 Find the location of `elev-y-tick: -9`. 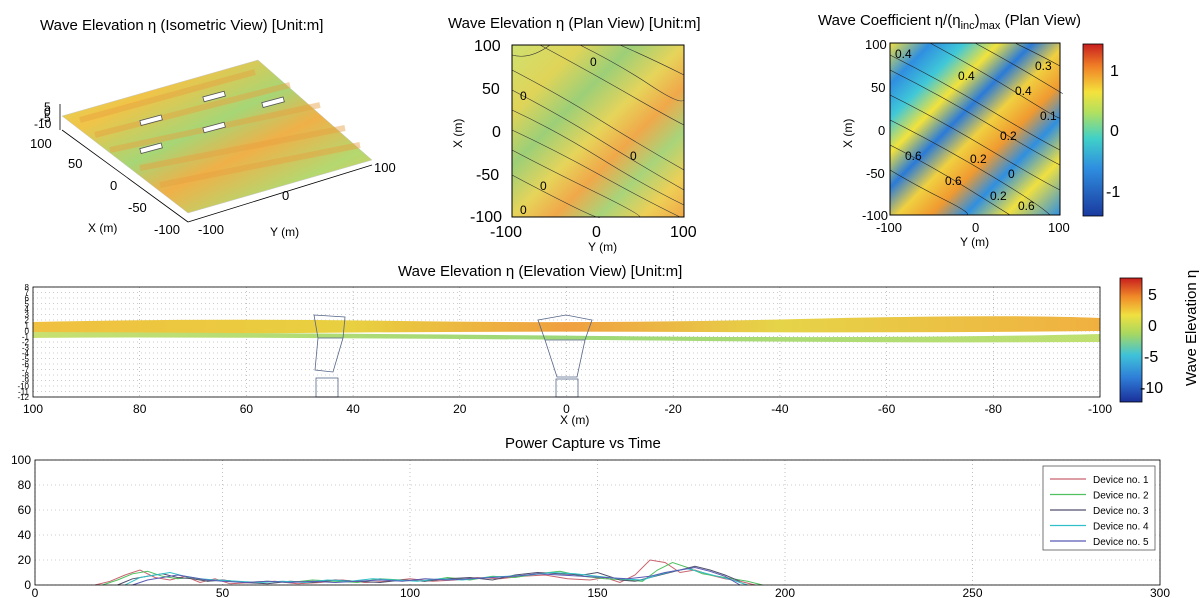

elev-y-tick: -9 is located at coordinates (26, 381).